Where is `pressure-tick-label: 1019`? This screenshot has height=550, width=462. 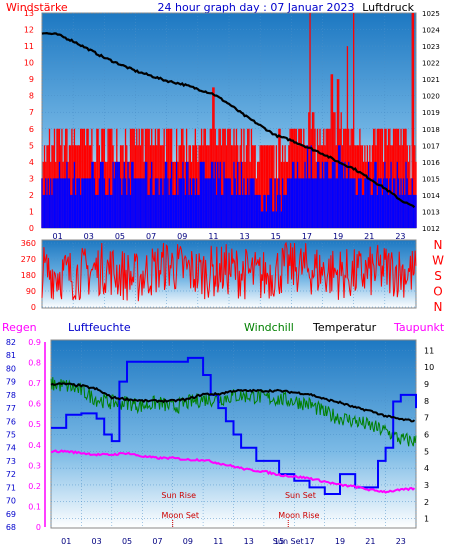 pressure-tick-label: 1019 is located at coordinates (431, 113).